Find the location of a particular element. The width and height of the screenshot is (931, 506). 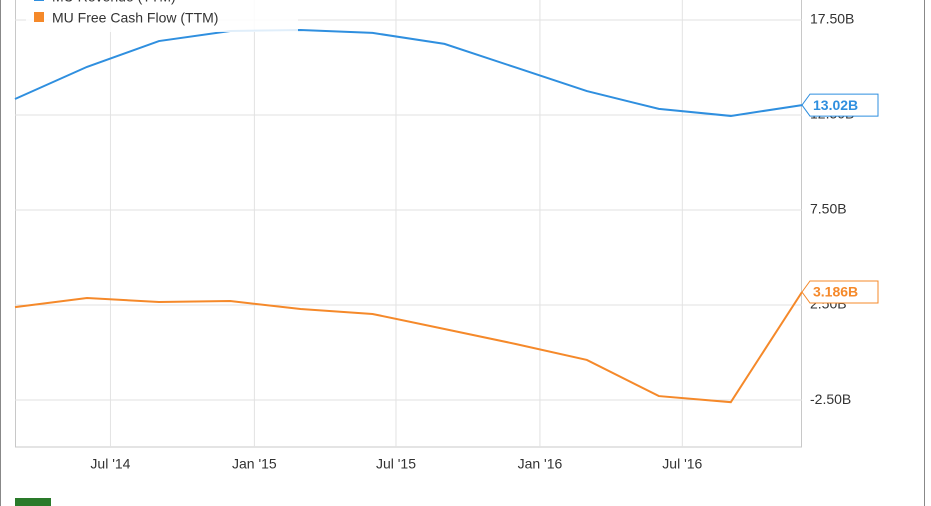

legend: MU Revenue (TTM) MU Free Cash Flow (TTM) is located at coordinates (162, 16).